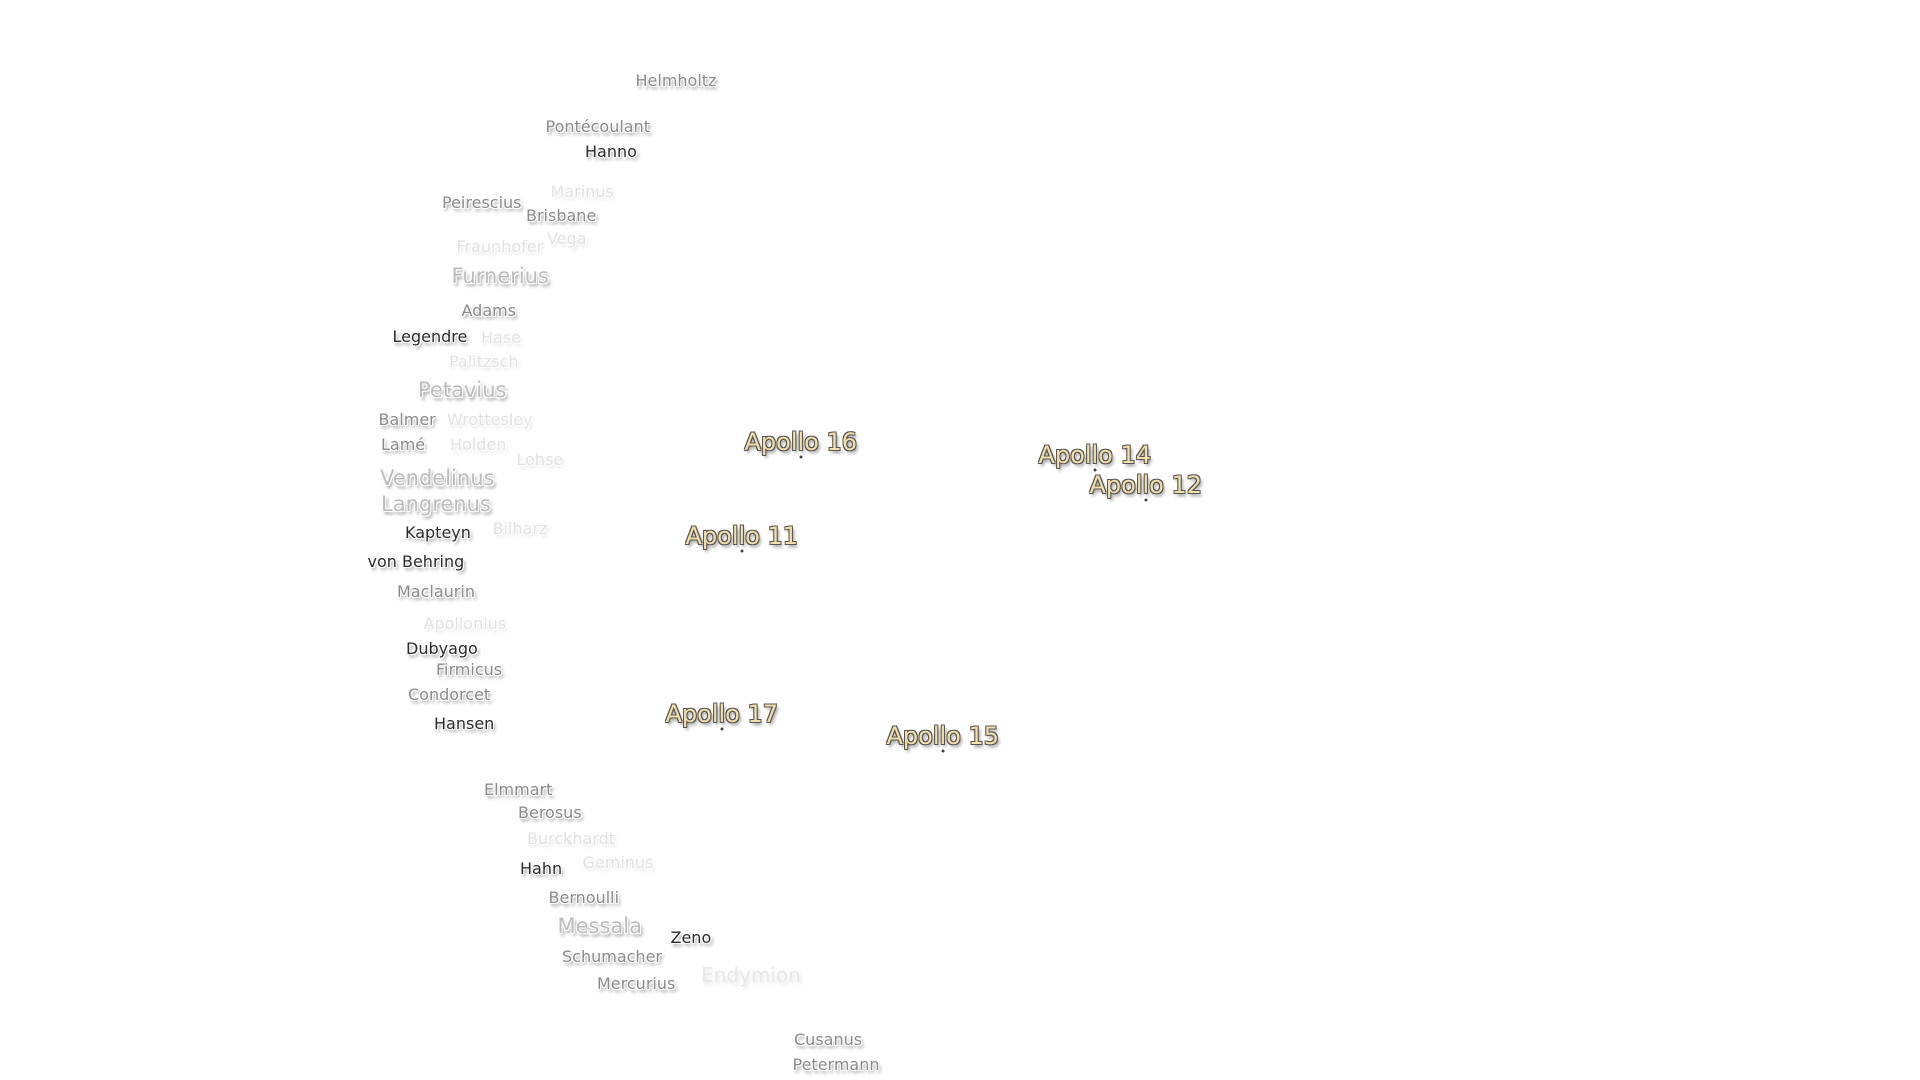 This screenshot has width=1920, height=1080. Describe the element at coordinates (449, 694) in the screenshot. I see `crater-label-condorcet: Condorcet` at that location.